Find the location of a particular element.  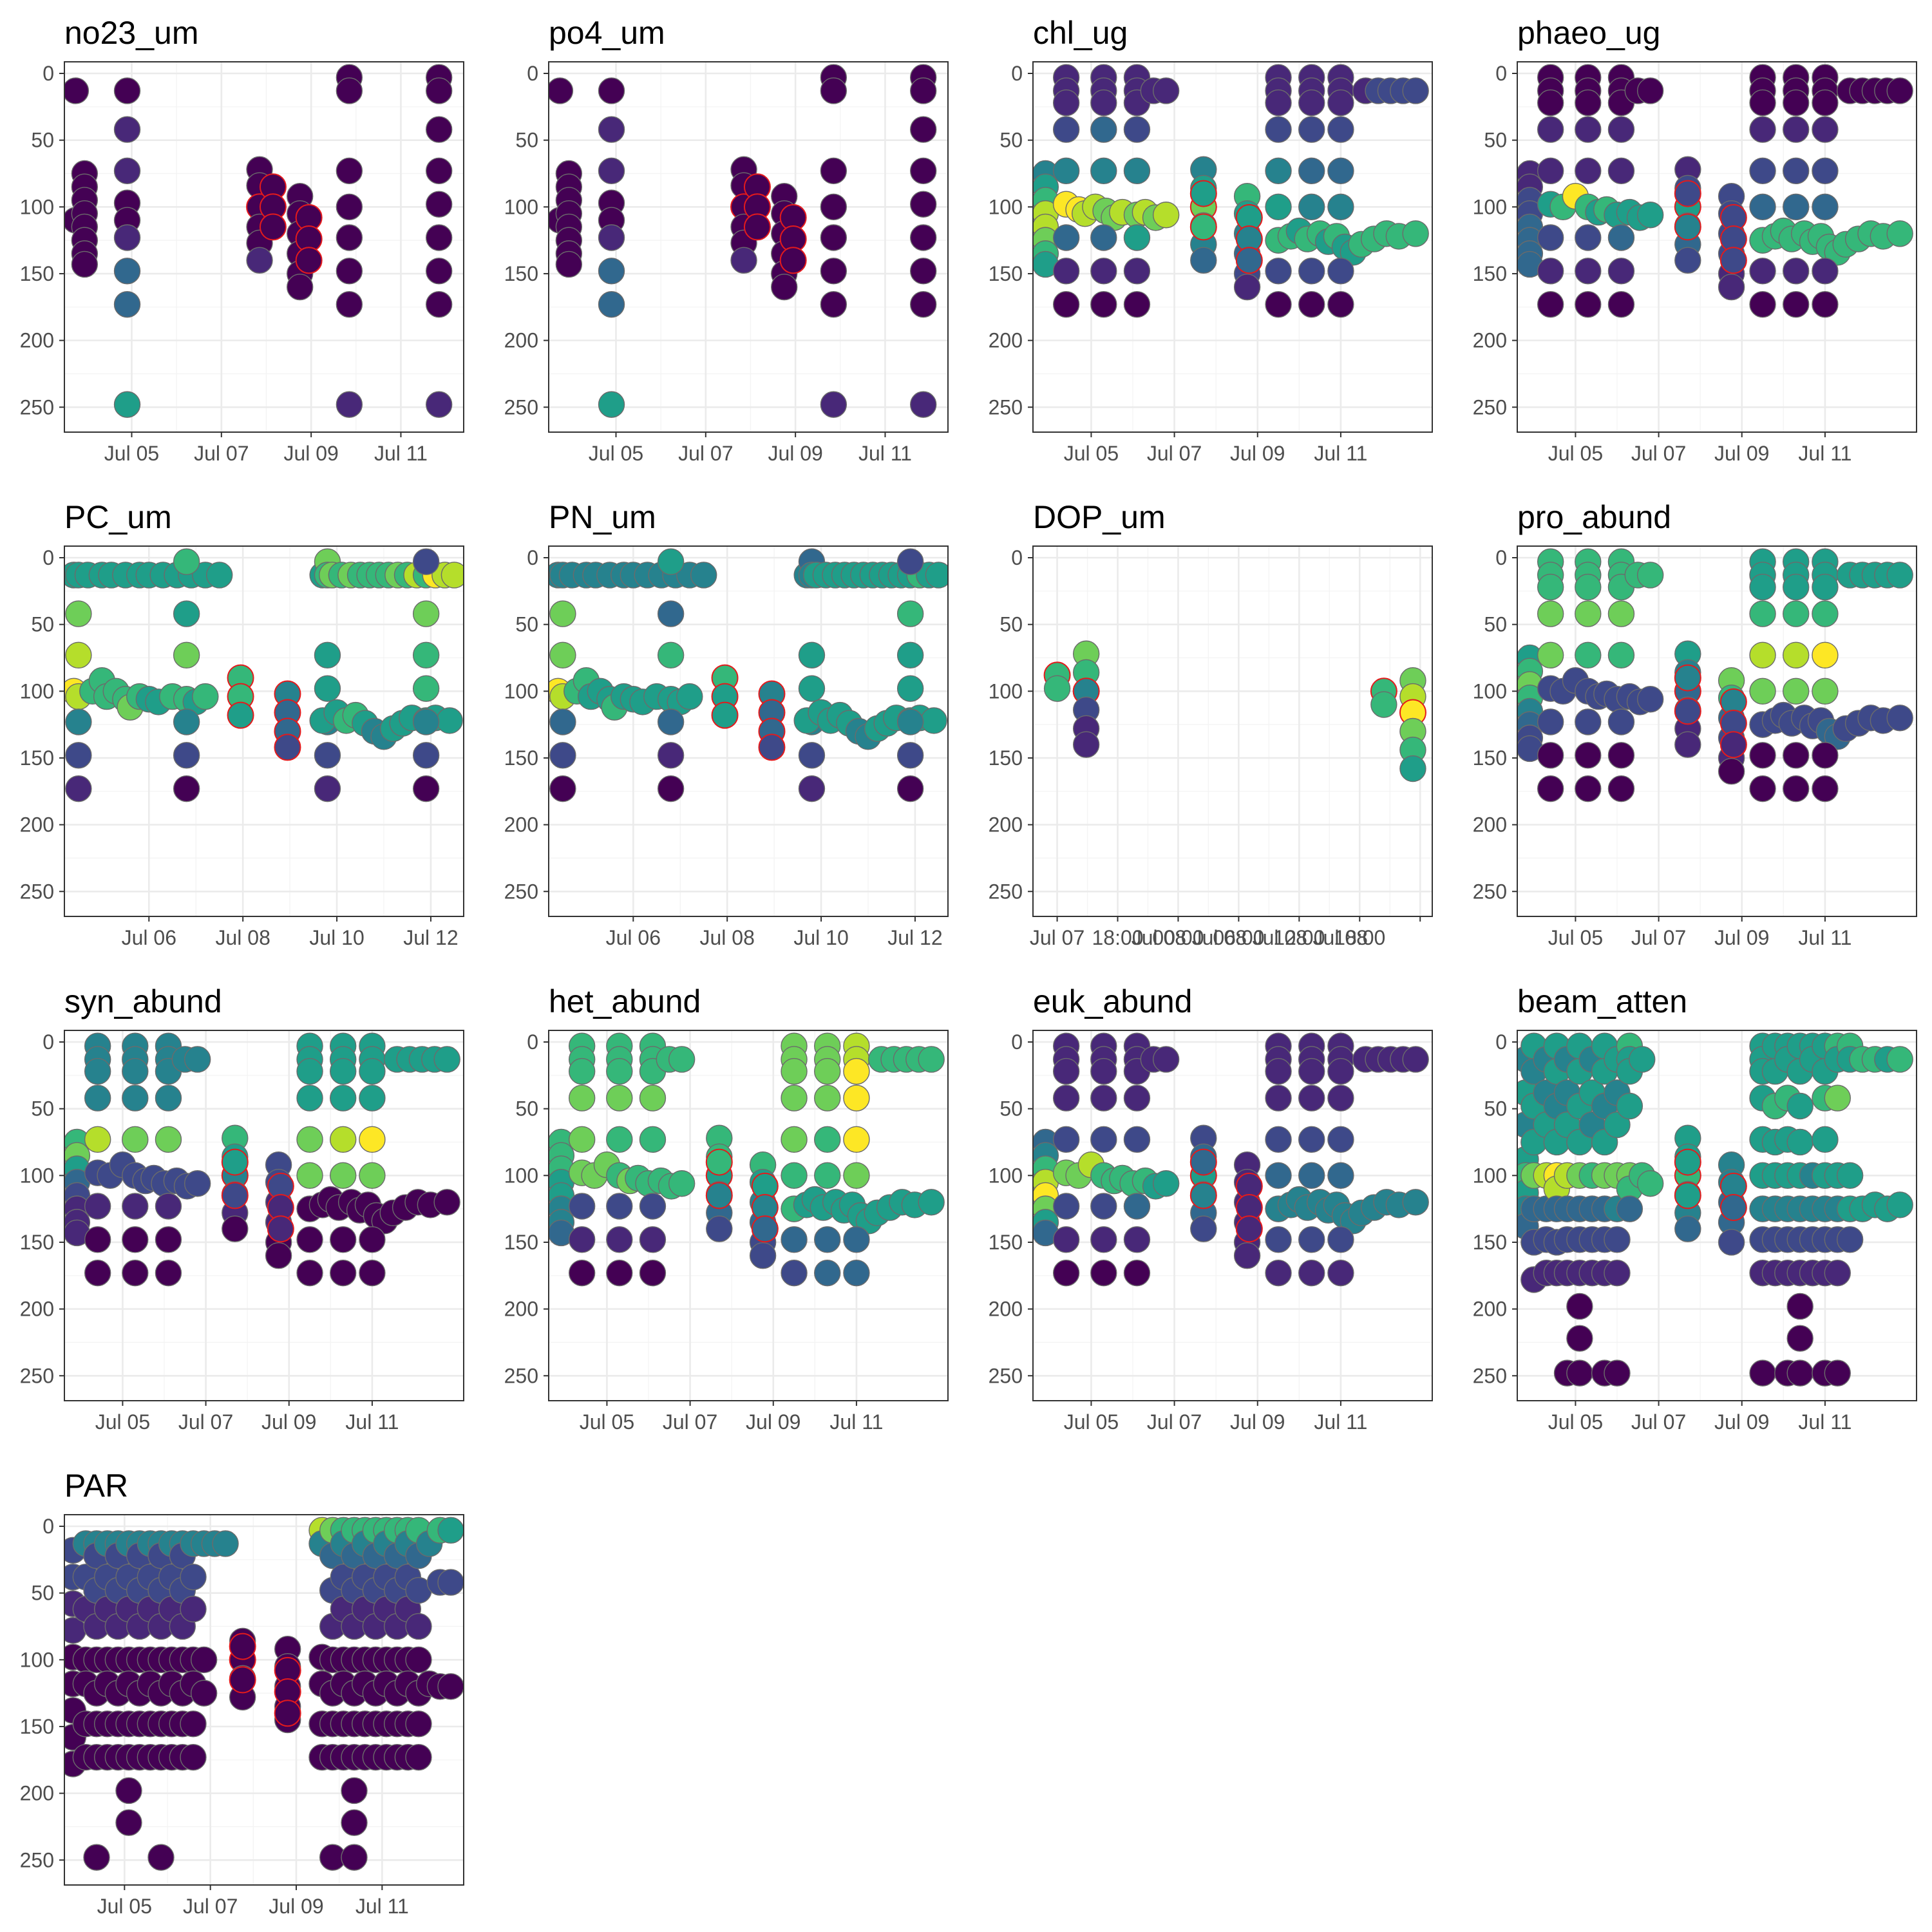

panel-title: phaeo_ug is located at coordinates (1589, 33).